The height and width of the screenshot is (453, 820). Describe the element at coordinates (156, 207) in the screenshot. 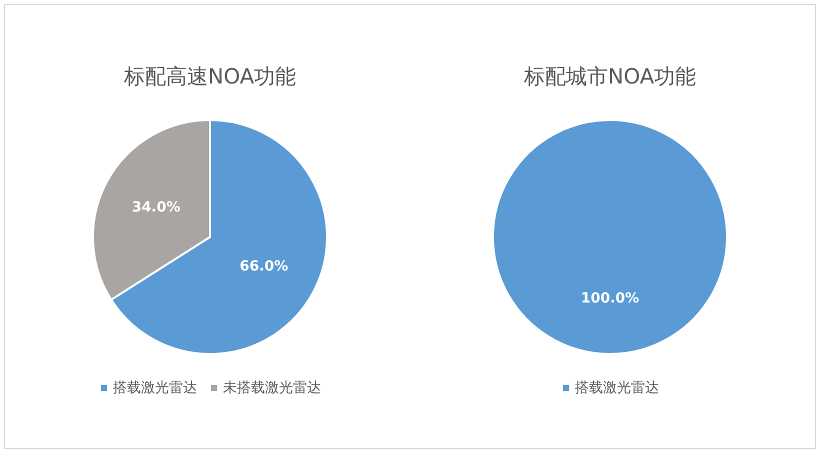

I see `data-label: 34.0%` at that location.